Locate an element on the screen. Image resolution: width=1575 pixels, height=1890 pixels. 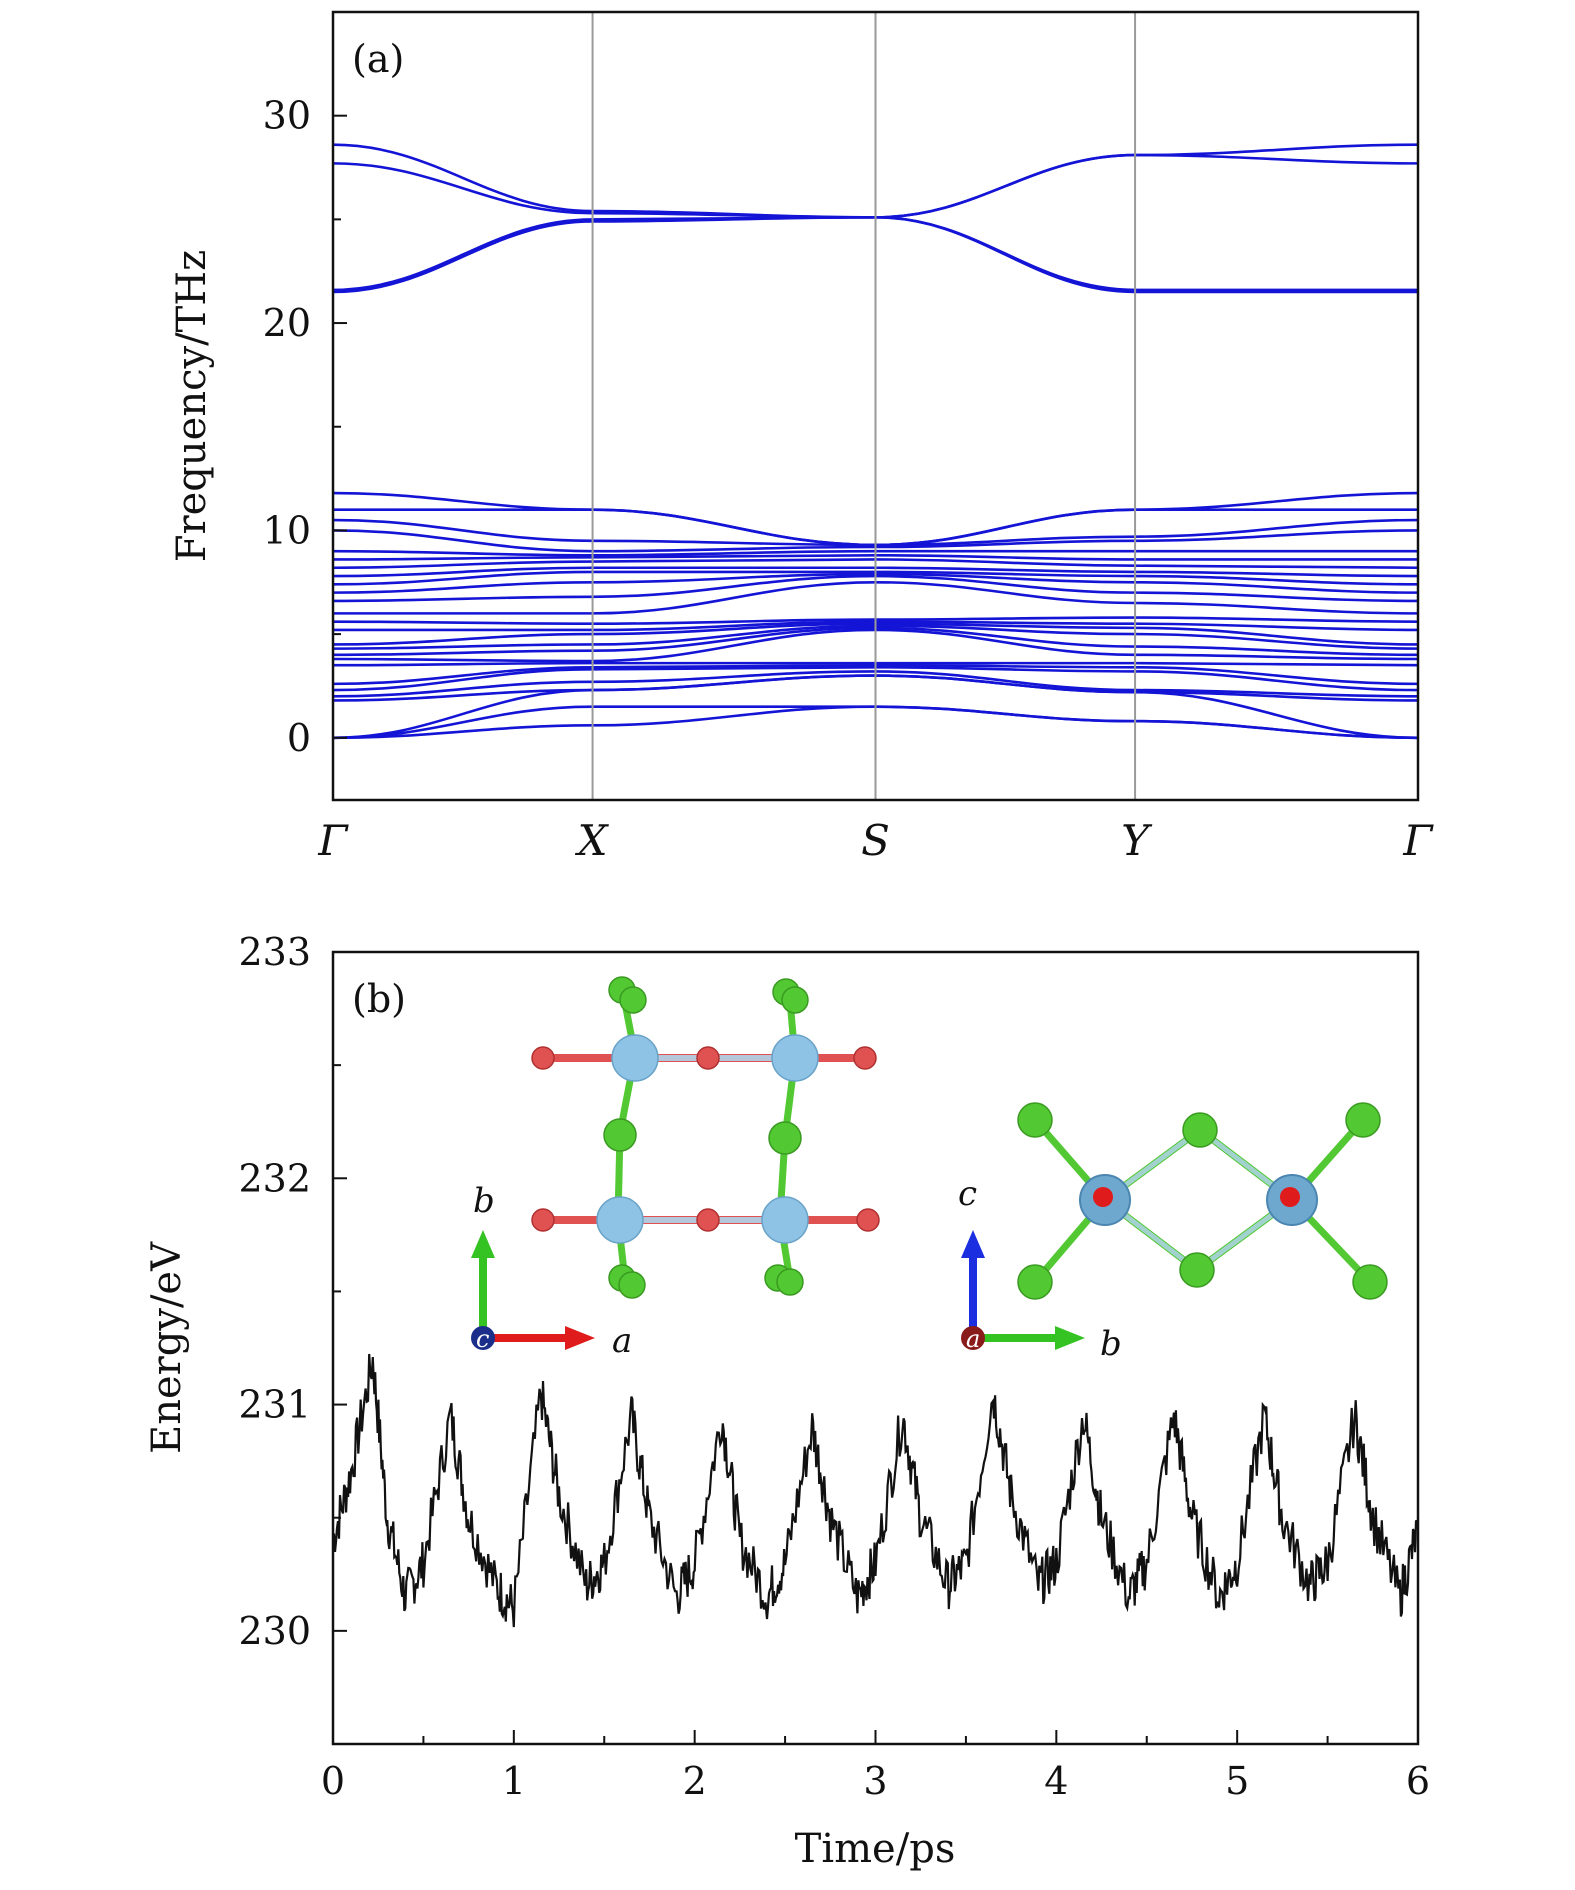
axes-indicator-left: b a c is located at coordinates (551, 1271).